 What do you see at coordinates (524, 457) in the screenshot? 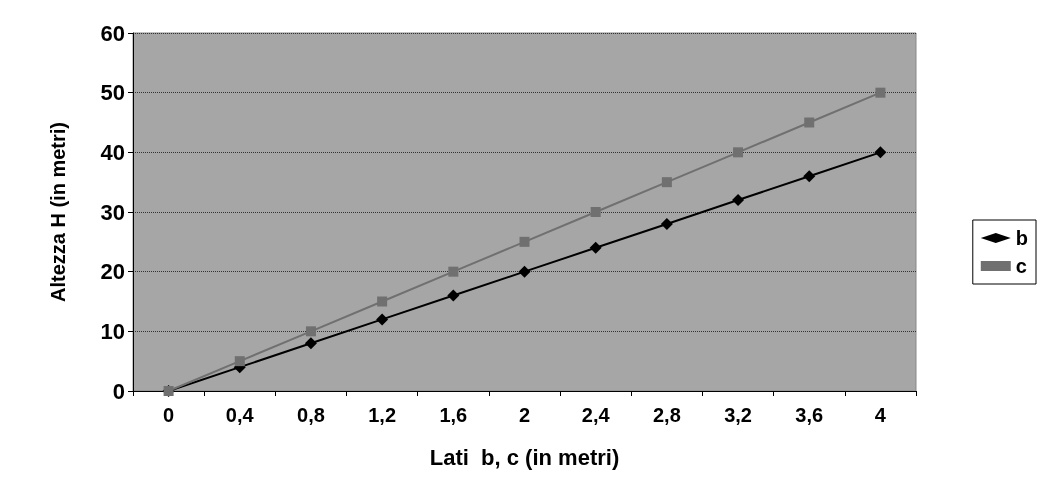
I see `x-axis-title: Lati b, c (in metri)` at bounding box center [524, 457].